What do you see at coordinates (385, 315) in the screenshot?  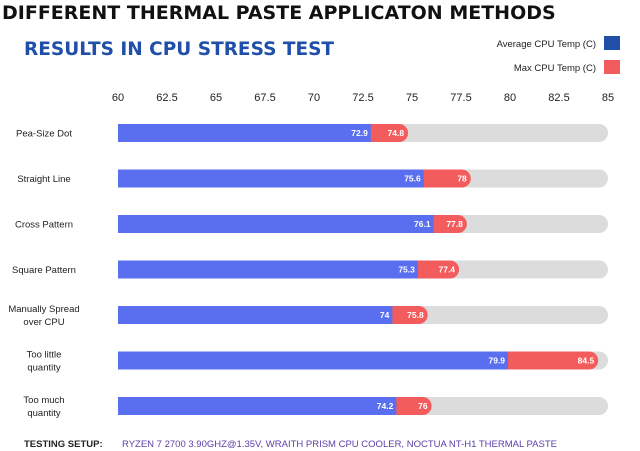 I see `avg-value-label: 74` at bounding box center [385, 315].